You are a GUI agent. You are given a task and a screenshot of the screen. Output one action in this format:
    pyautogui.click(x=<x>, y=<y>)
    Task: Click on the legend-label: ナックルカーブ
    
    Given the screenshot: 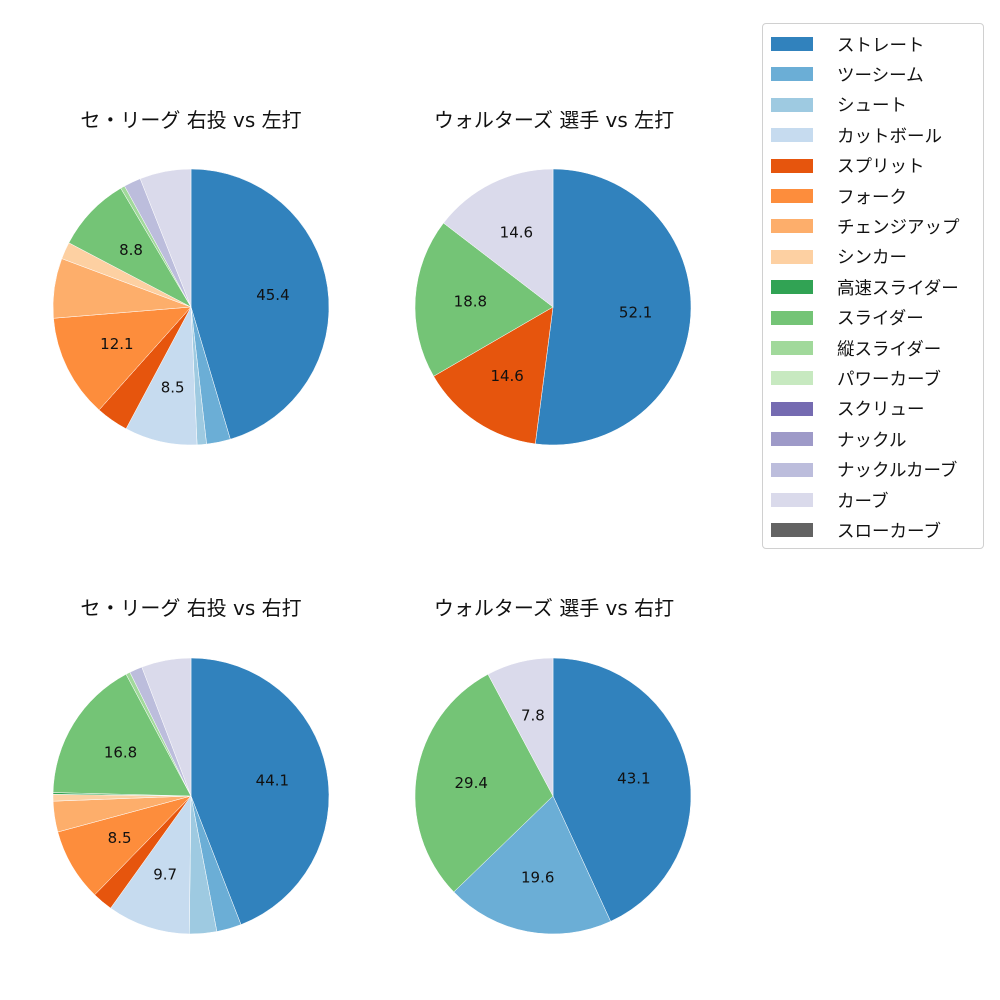 What is the action you would take?
    pyautogui.click(x=897, y=471)
    